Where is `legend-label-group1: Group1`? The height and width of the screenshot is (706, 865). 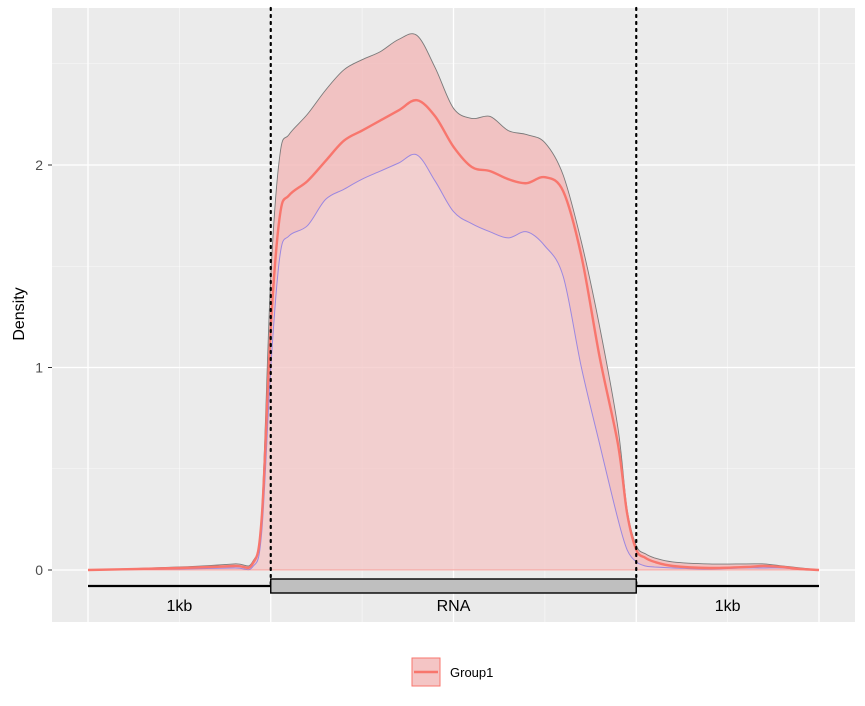
legend-label-group1: Group1 is located at coordinates (471, 672).